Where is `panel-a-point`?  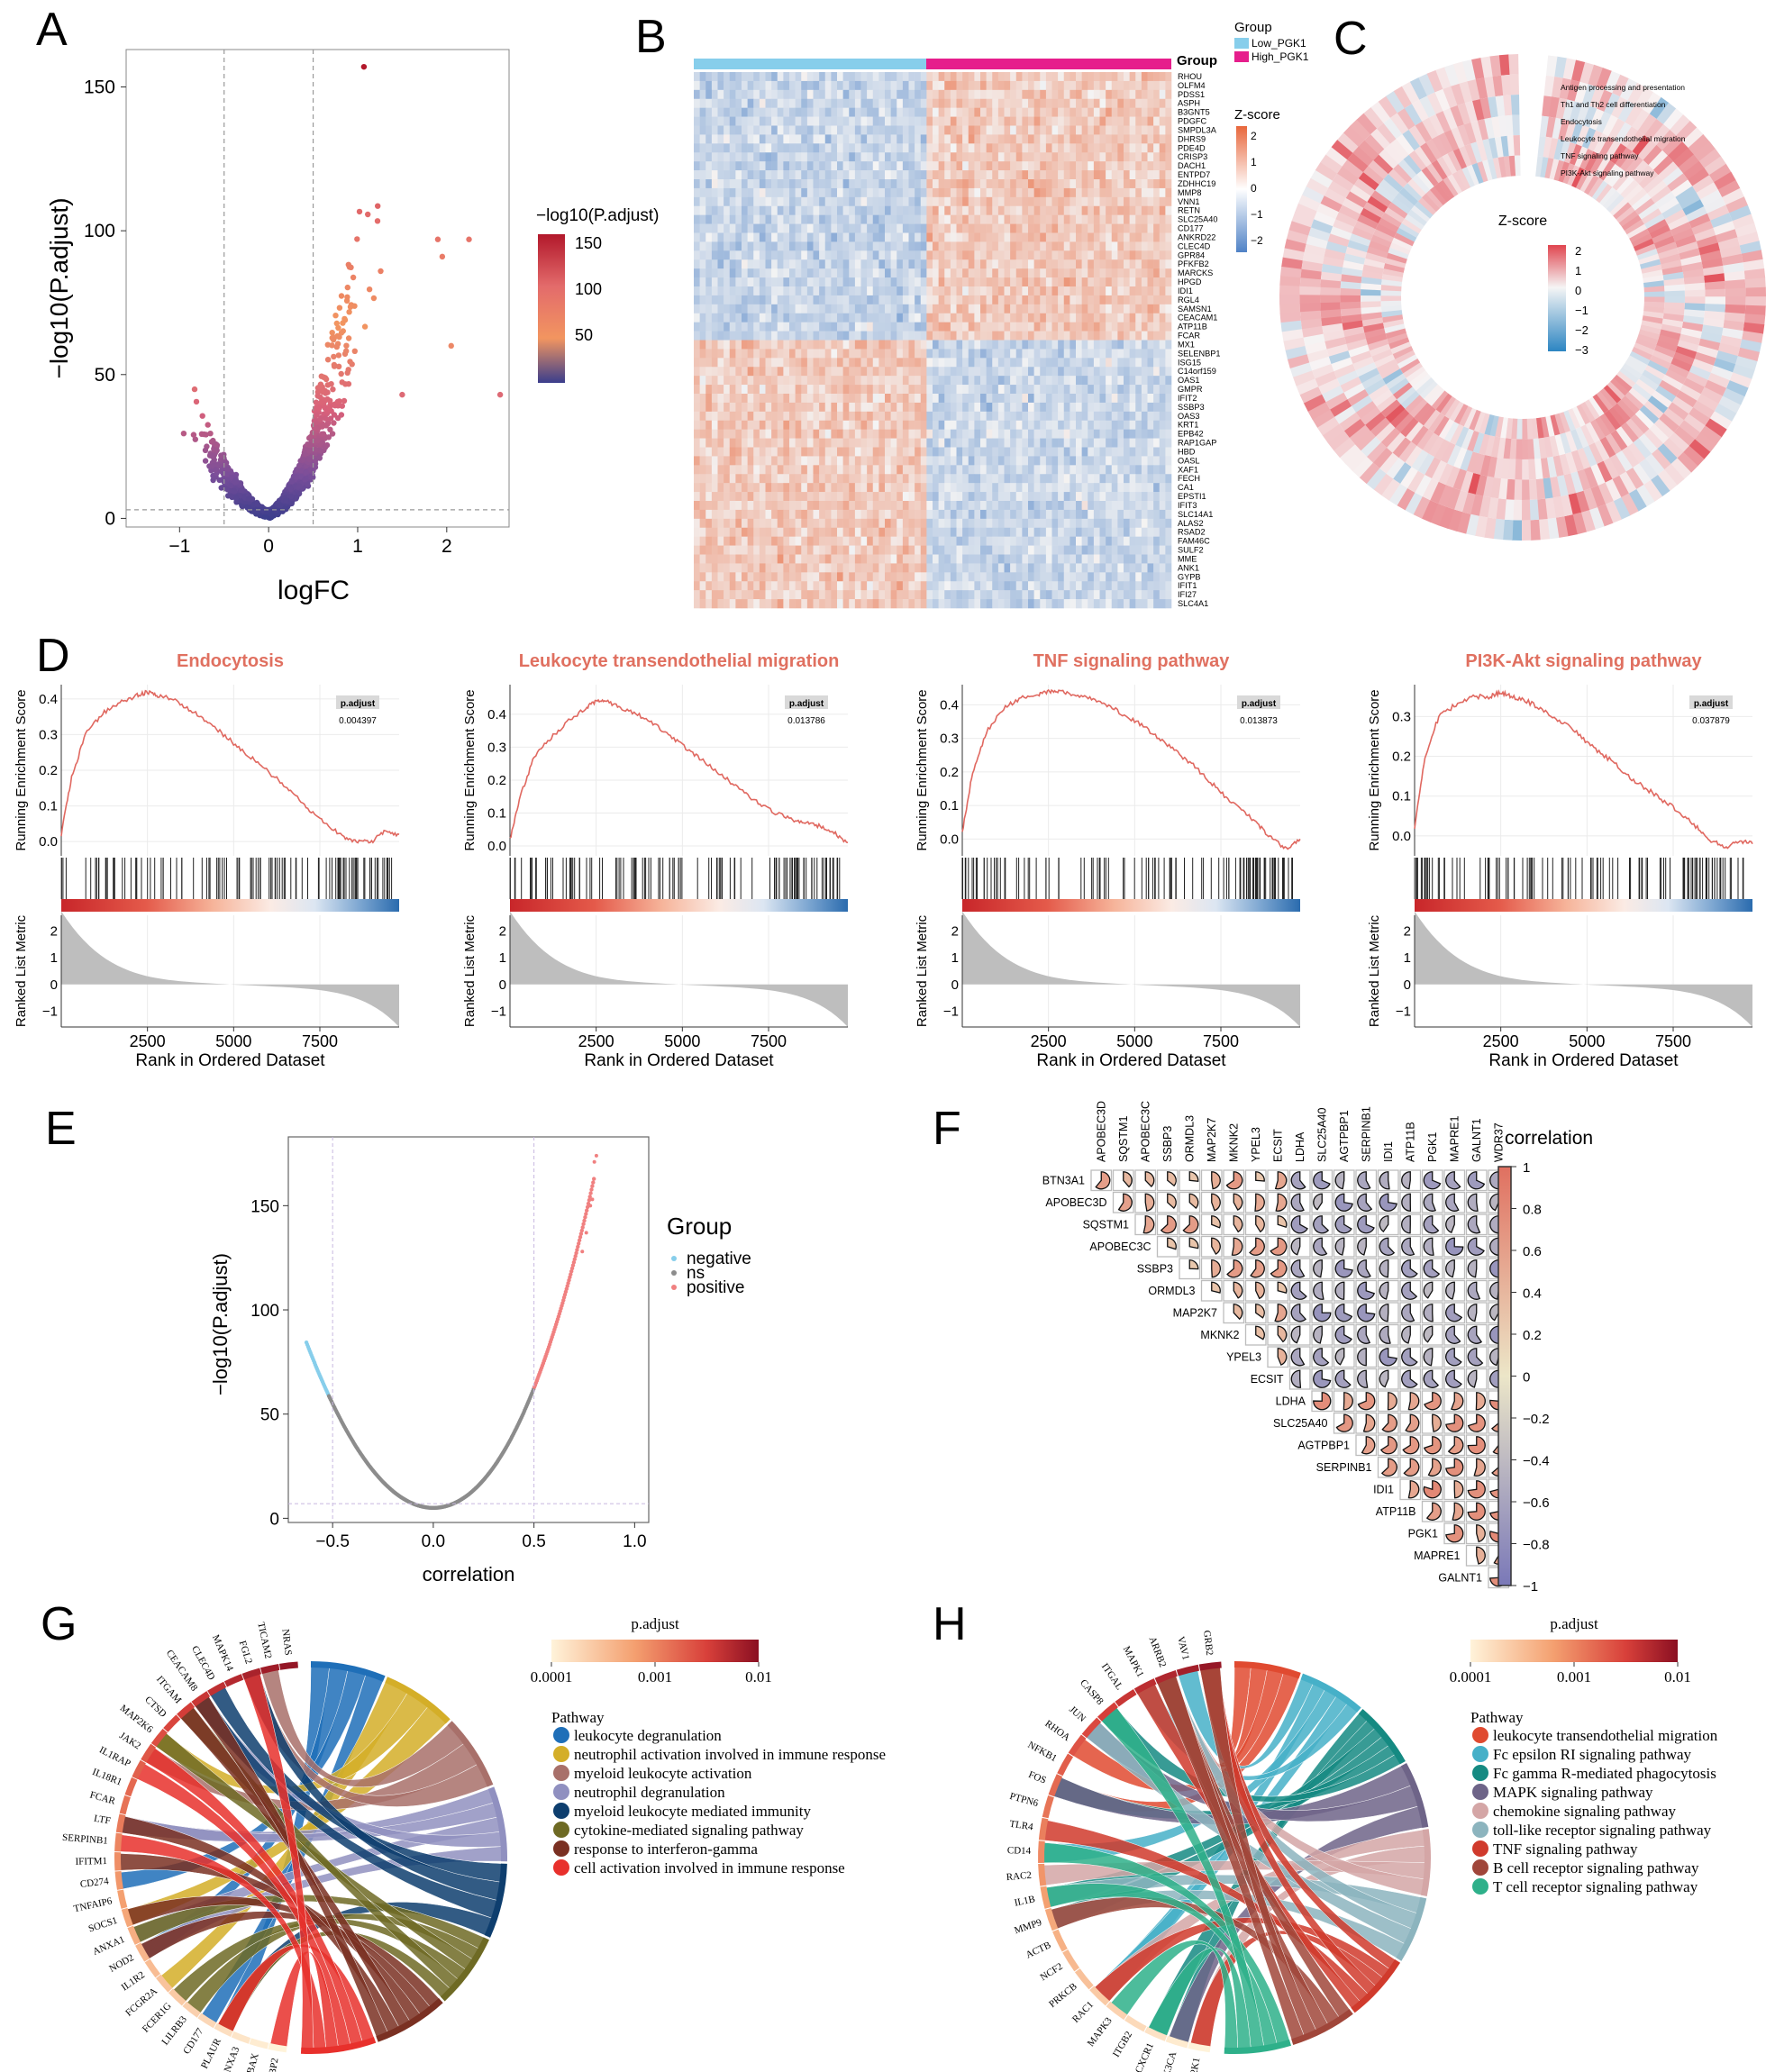 panel-a-point is located at coordinates (297, 477).